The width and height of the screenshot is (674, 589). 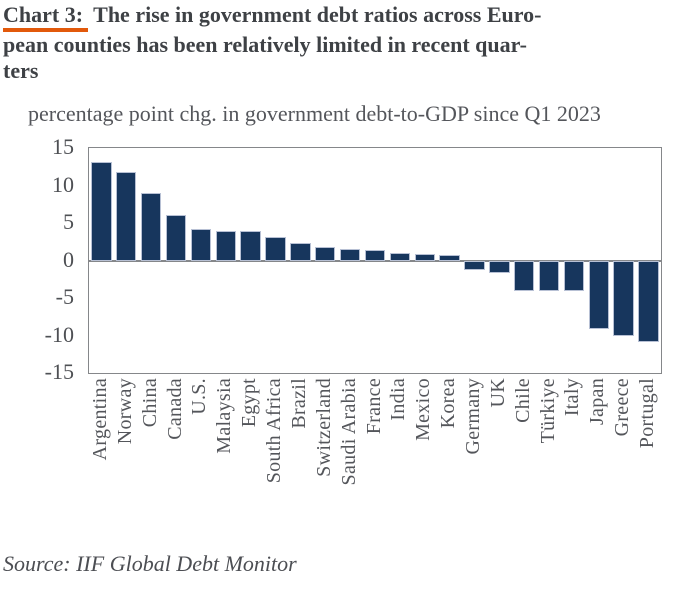 I want to click on x-tick-label: Japan, so click(x=597, y=402).